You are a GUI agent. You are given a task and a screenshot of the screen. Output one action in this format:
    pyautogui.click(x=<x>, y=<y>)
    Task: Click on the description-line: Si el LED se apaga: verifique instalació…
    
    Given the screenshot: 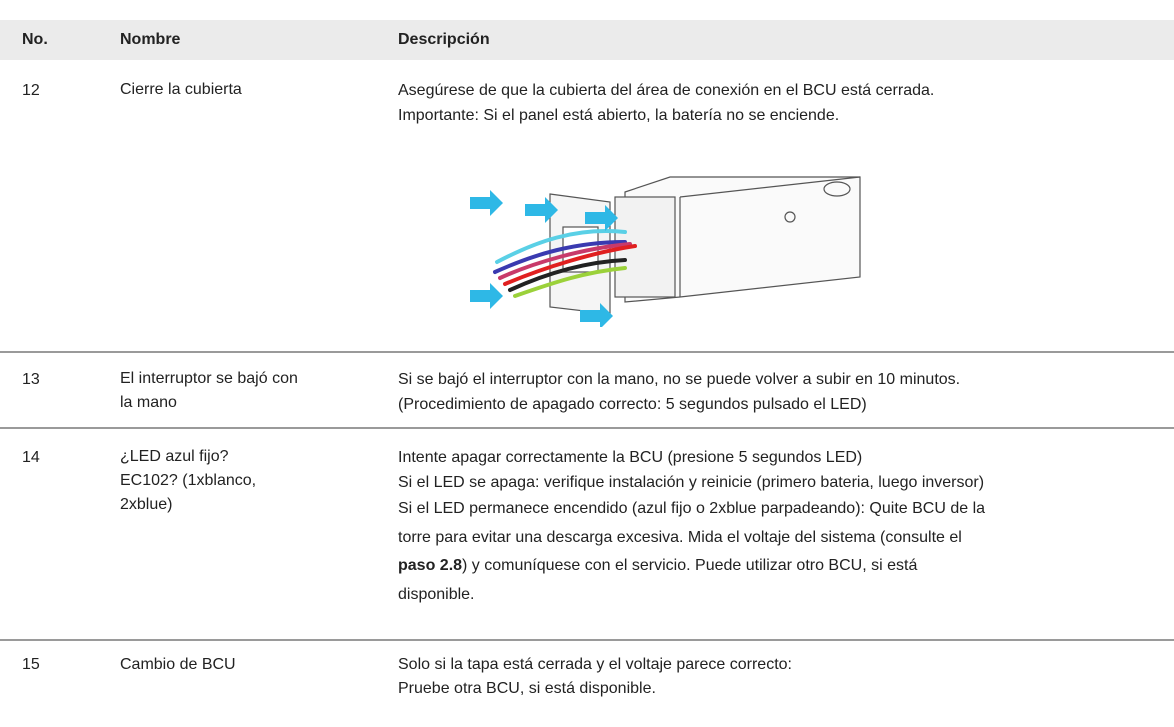 What is the action you would take?
    pyautogui.click(x=691, y=482)
    